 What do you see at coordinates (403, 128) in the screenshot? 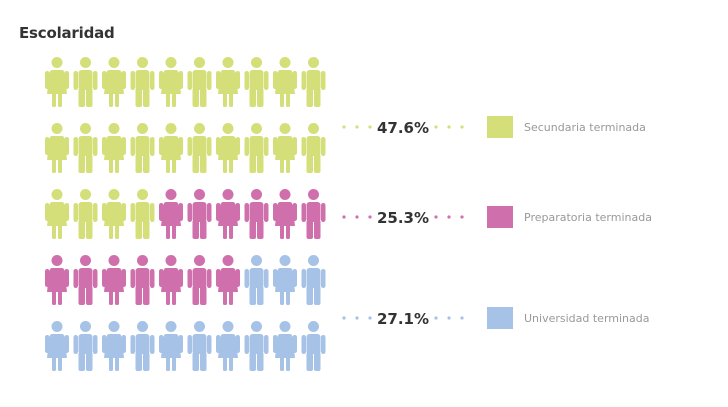
I see `value-label: 47.6%` at bounding box center [403, 128].